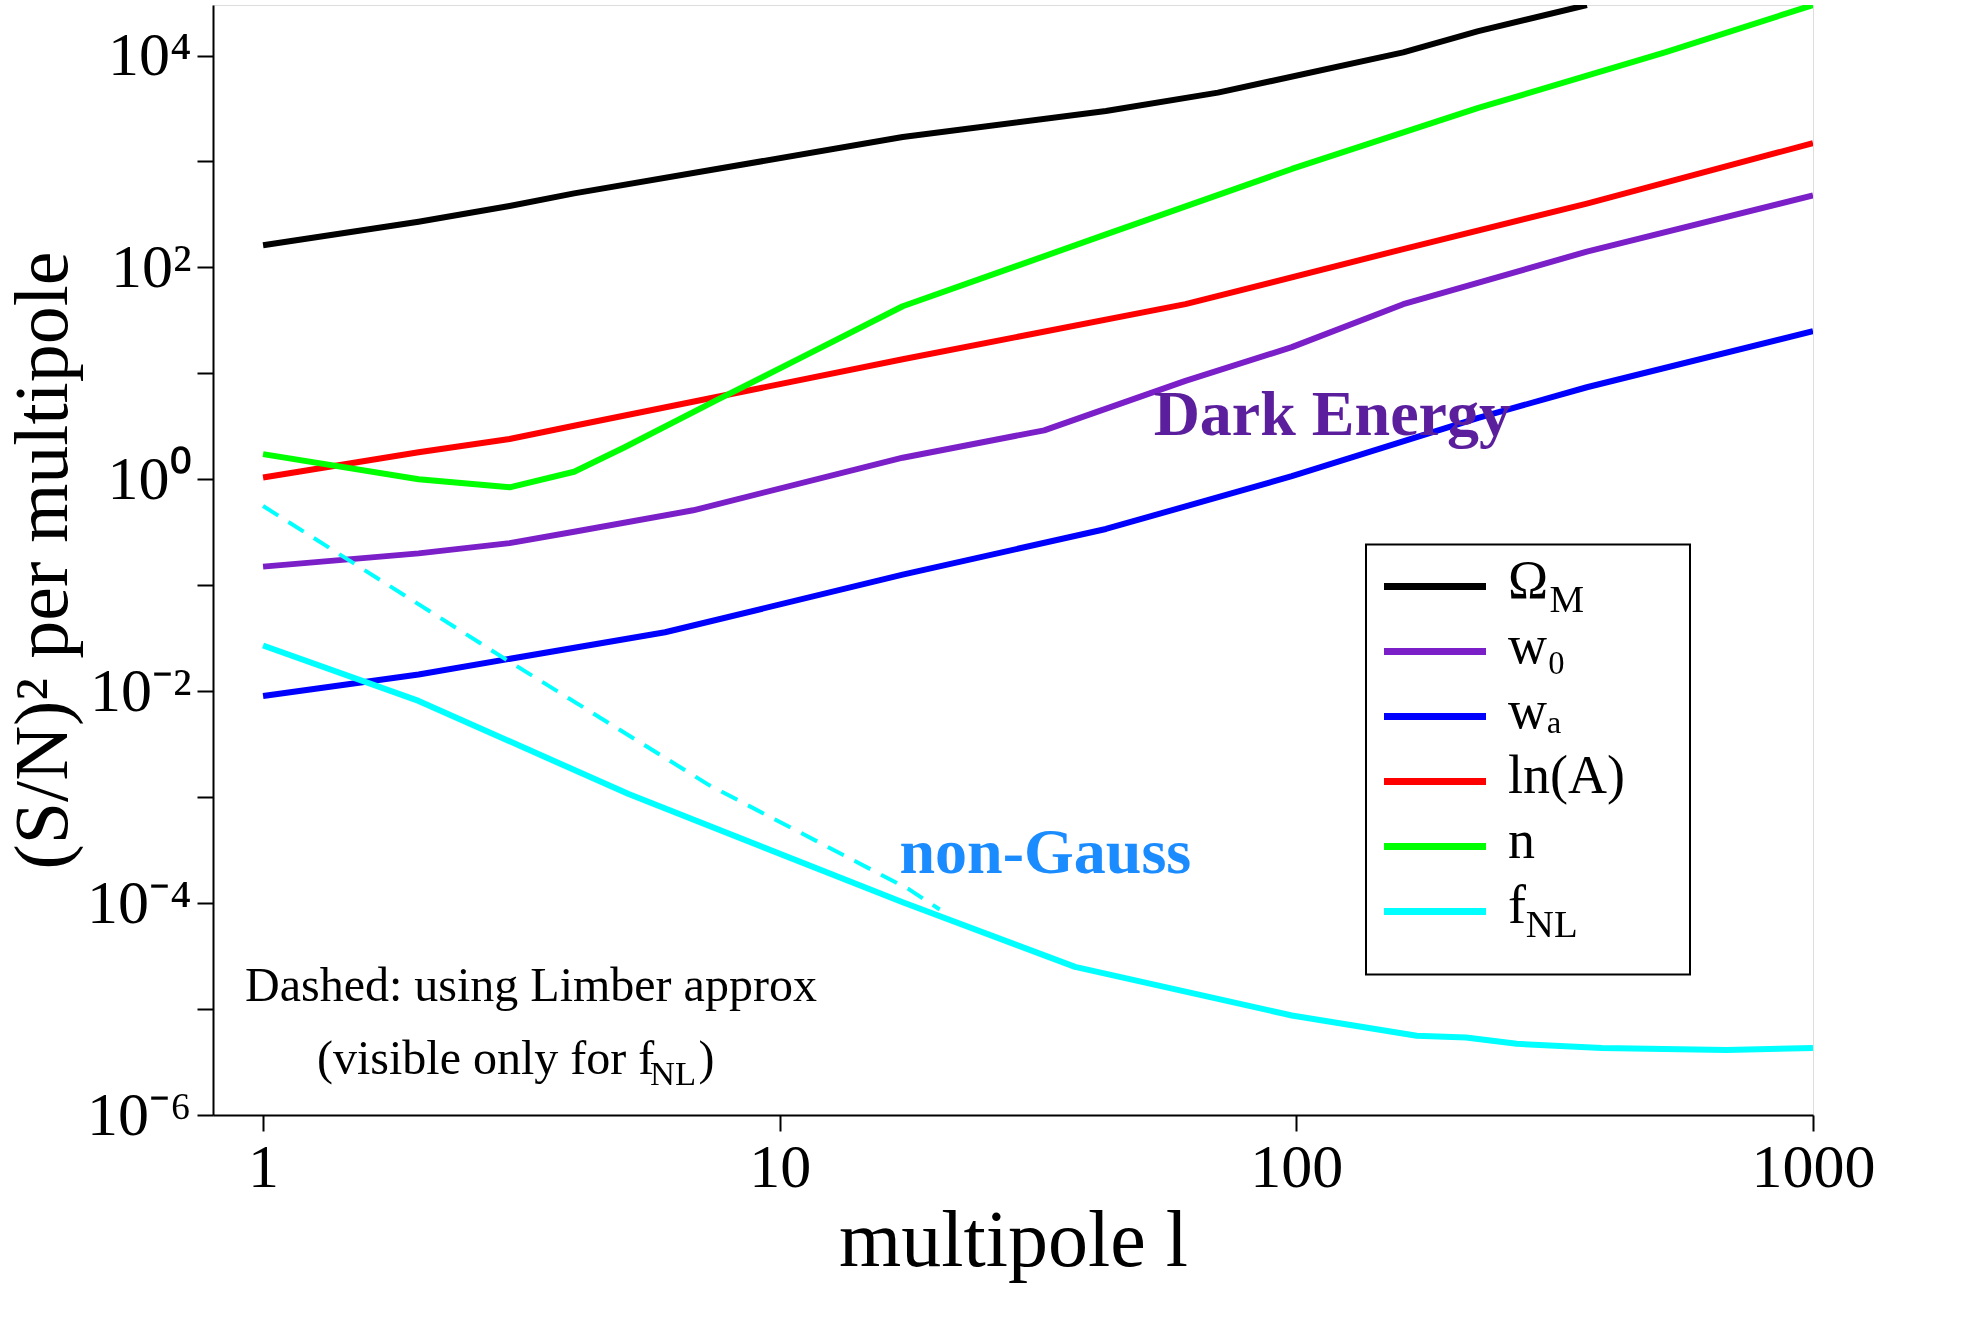 This screenshot has height=1324, width=1980. What do you see at coordinates (149, 477) in the screenshot?
I see `y-tick-label: 10⁰` at bounding box center [149, 477].